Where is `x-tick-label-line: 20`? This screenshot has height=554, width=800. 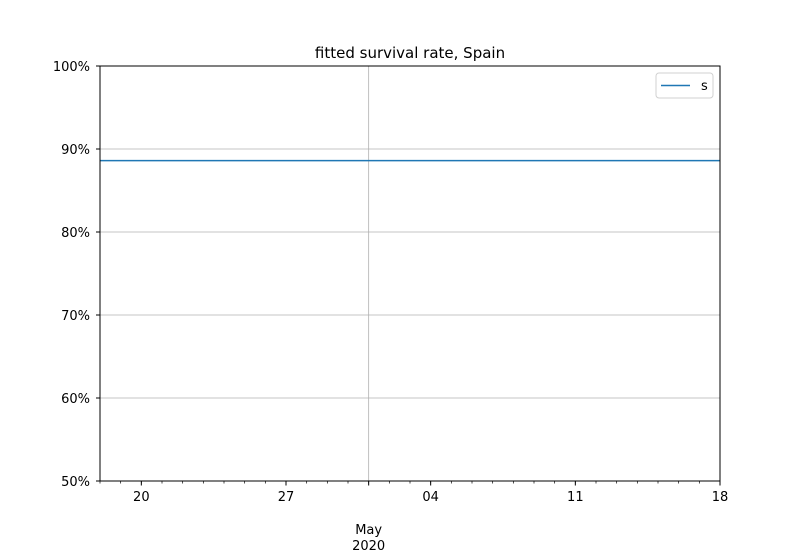 x-tick-label-line: 20 is located at coordinates (141, 497).